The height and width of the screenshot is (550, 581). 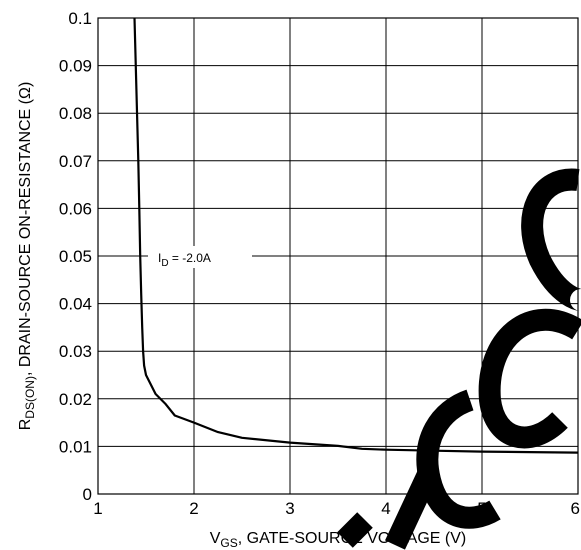 I want to click on x-tick-label: 2, so click(x=193, y=508).